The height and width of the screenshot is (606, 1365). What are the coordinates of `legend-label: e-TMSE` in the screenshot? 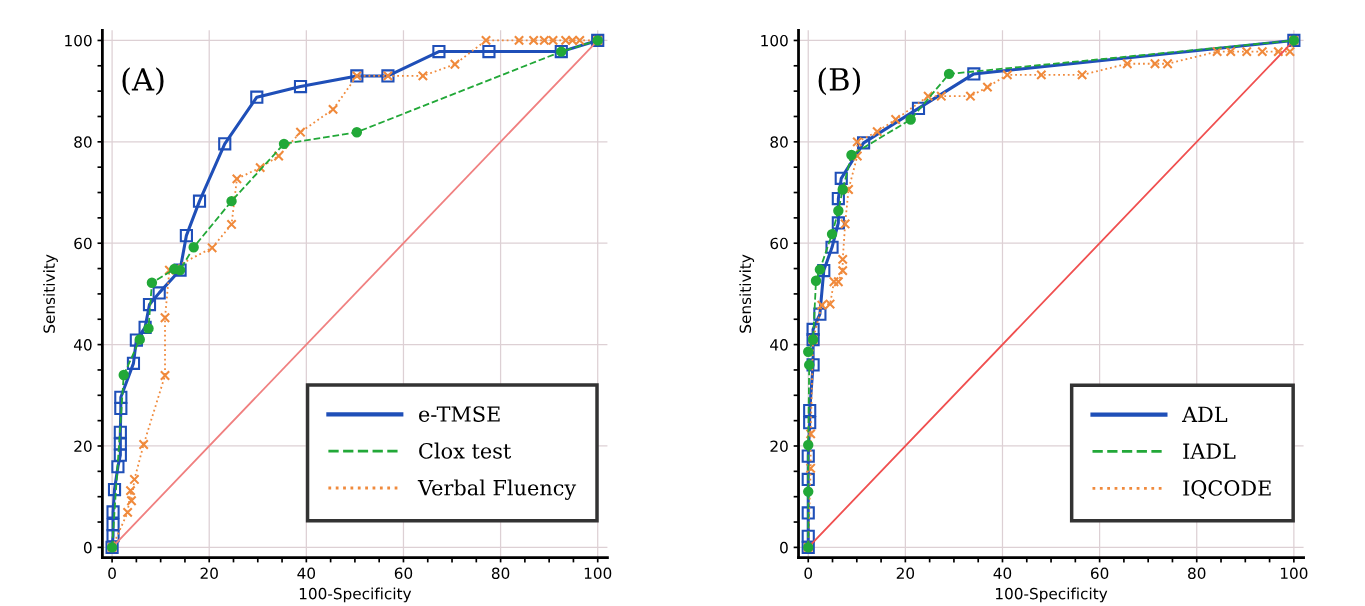 It's located at (459, 414).